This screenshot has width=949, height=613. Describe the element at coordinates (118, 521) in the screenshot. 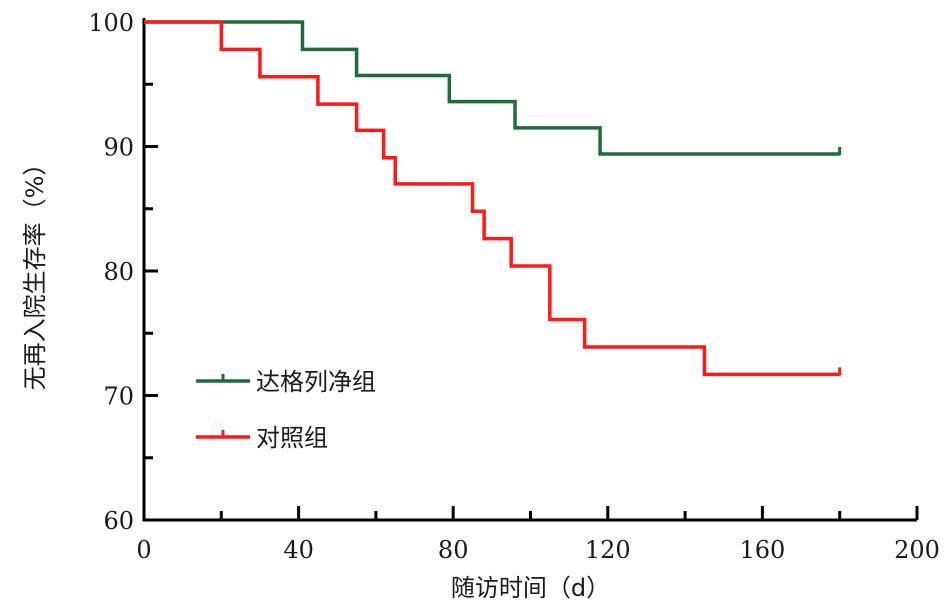

I see `y-tick-label: 60` at that location.